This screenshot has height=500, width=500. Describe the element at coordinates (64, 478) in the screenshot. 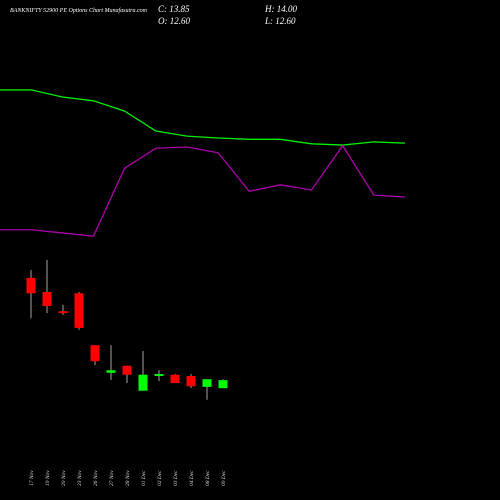

I see `x-tick-label: 20 Nov` at that location.